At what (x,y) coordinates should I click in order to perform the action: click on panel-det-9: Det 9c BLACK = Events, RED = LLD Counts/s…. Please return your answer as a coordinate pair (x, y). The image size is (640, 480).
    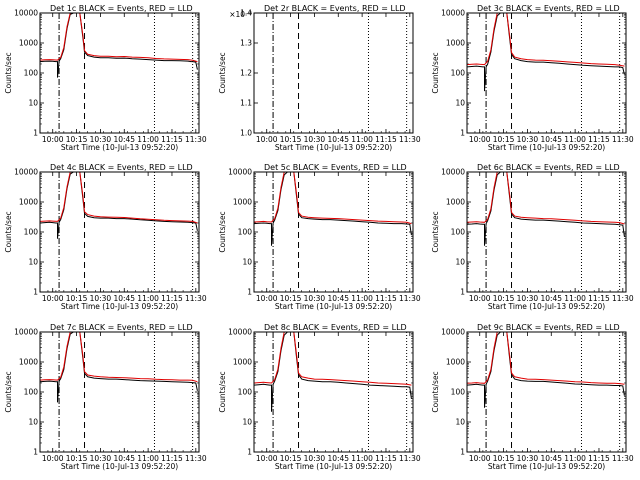
    Looking at the image, I should click on (532, 397).